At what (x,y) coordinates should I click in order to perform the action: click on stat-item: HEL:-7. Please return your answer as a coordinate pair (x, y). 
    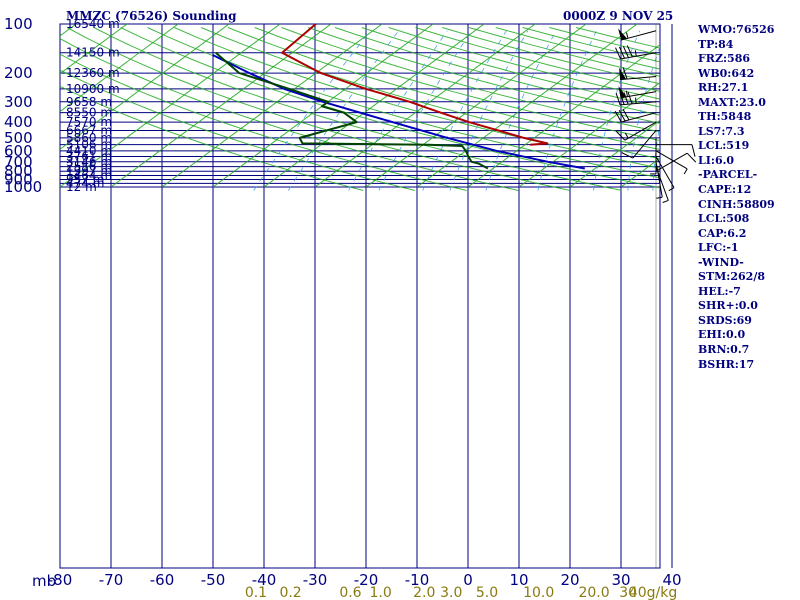
    Looking at the image, I should click on (719, 291).